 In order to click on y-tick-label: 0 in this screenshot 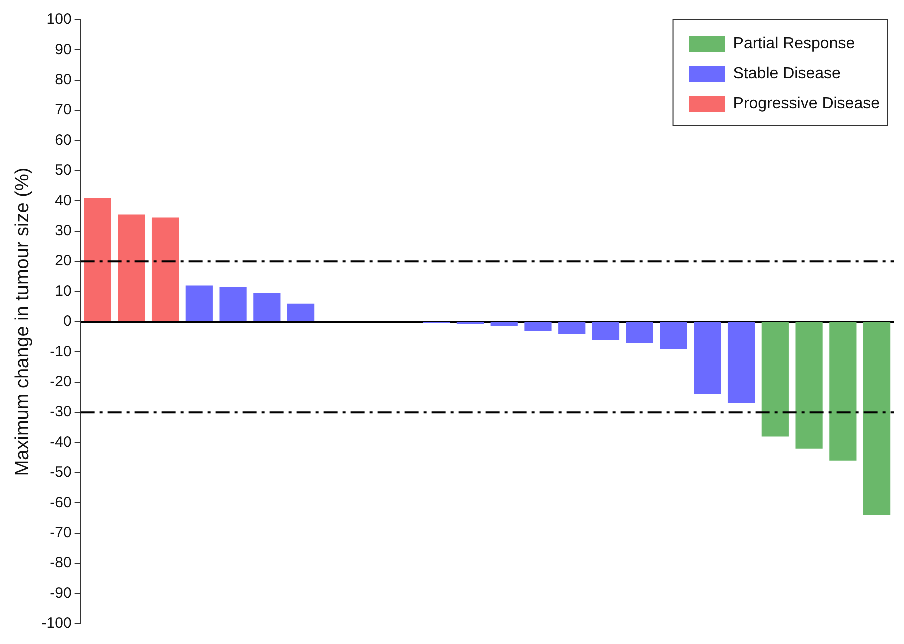, I will do `click(67, 321)`.